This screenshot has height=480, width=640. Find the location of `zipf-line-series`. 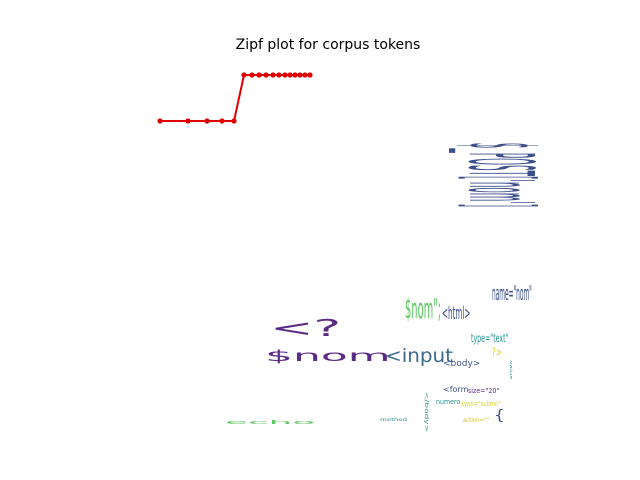

zipf-line-series is located at coordinates (235, 98).